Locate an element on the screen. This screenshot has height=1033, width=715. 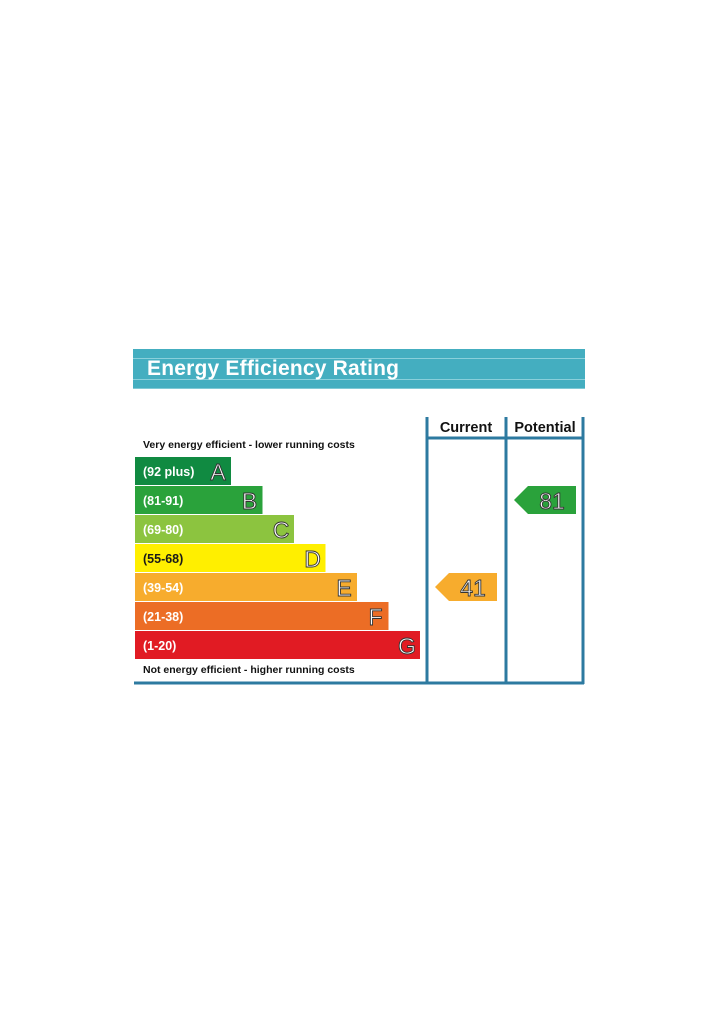
current-rating-arrow is located at coordinates (466, 587).